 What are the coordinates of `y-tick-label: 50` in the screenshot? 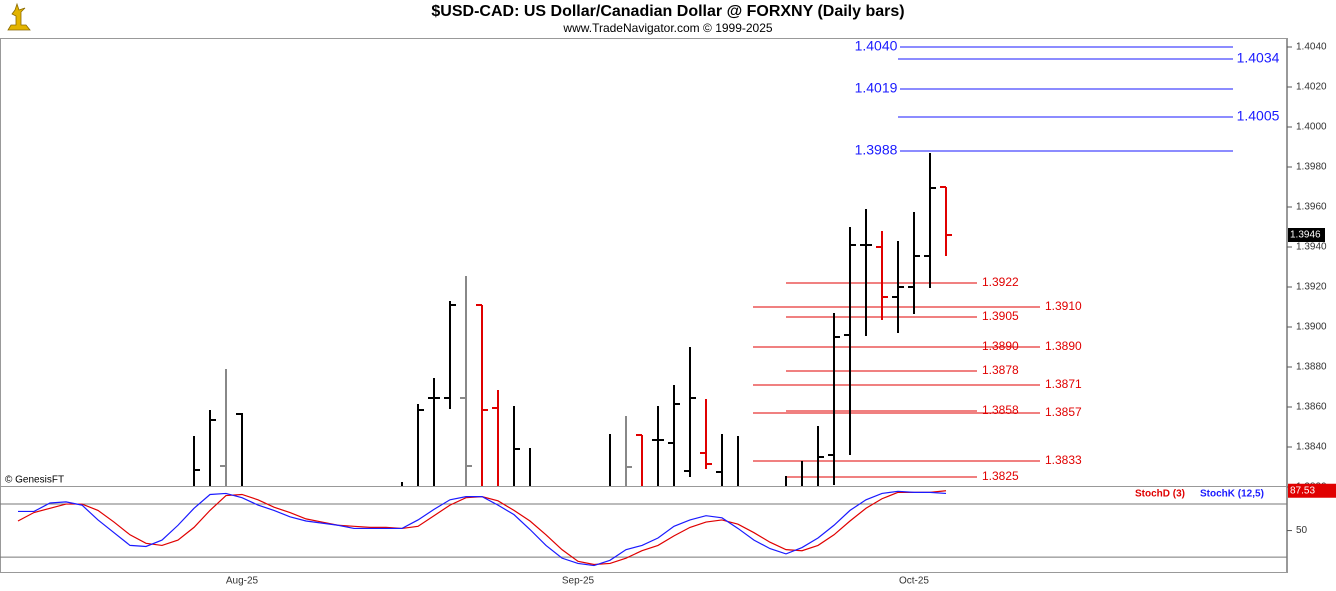 It's located at (1302, 530).